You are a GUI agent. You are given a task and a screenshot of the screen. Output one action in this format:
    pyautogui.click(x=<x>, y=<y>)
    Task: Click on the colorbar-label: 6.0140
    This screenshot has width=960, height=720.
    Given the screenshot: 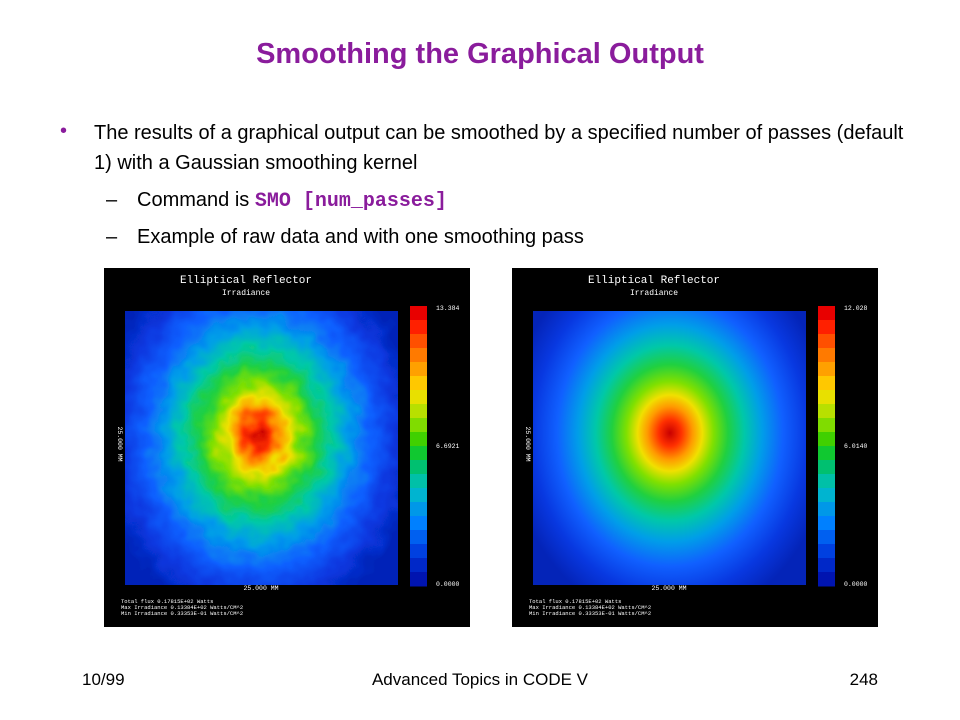 What is the action you would take?
    pyautogui.click(x=856, y=446)
    